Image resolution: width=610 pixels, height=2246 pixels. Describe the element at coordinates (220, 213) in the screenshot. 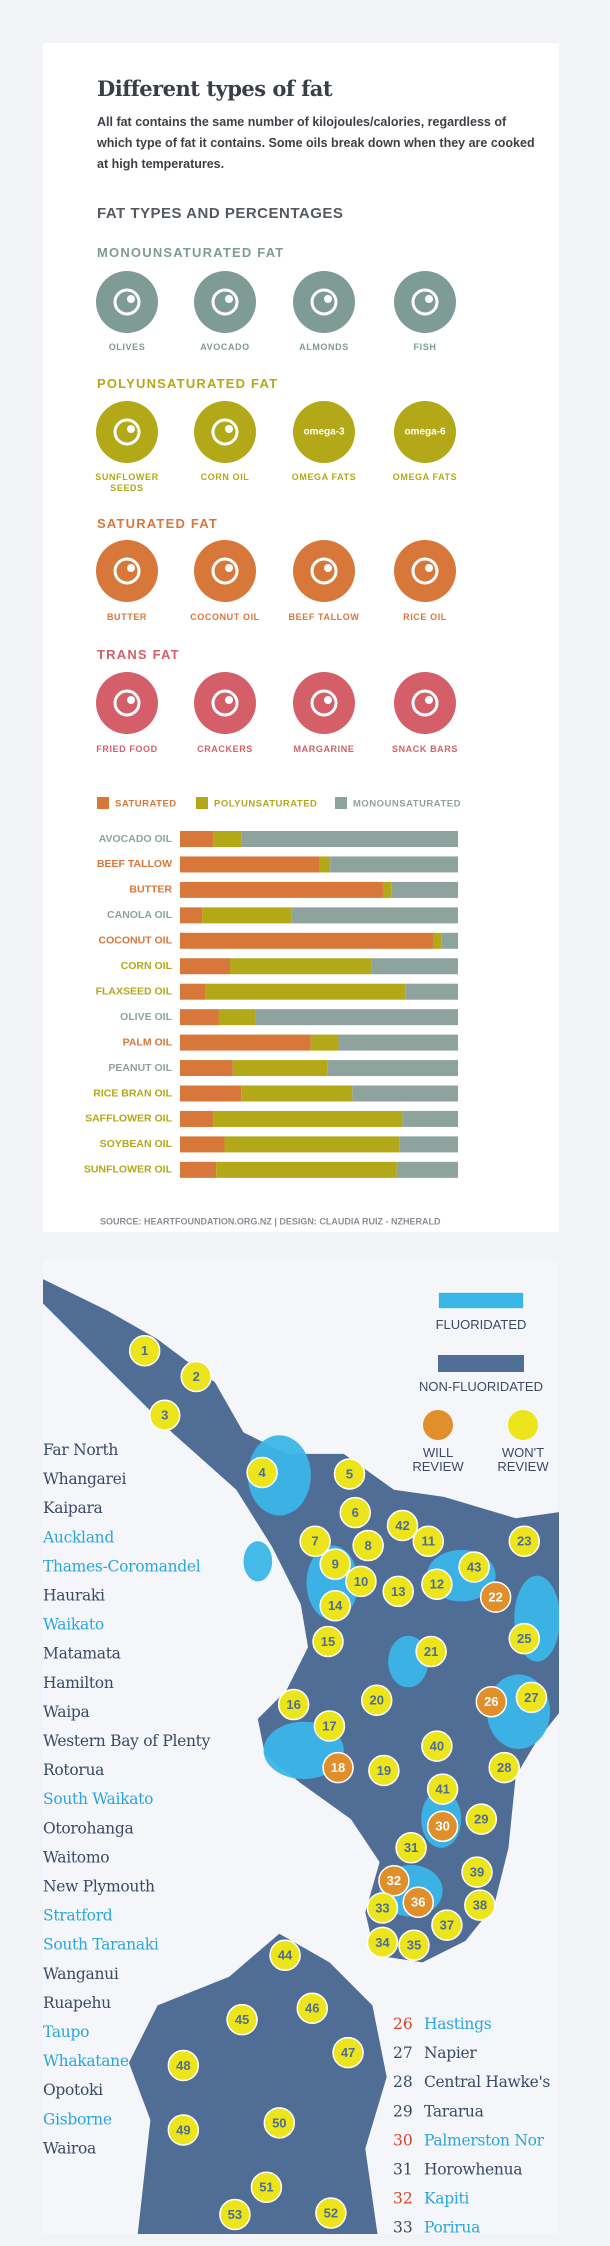

I see `section-title: FAT TYPES AND PERCENTAGES` at that location.